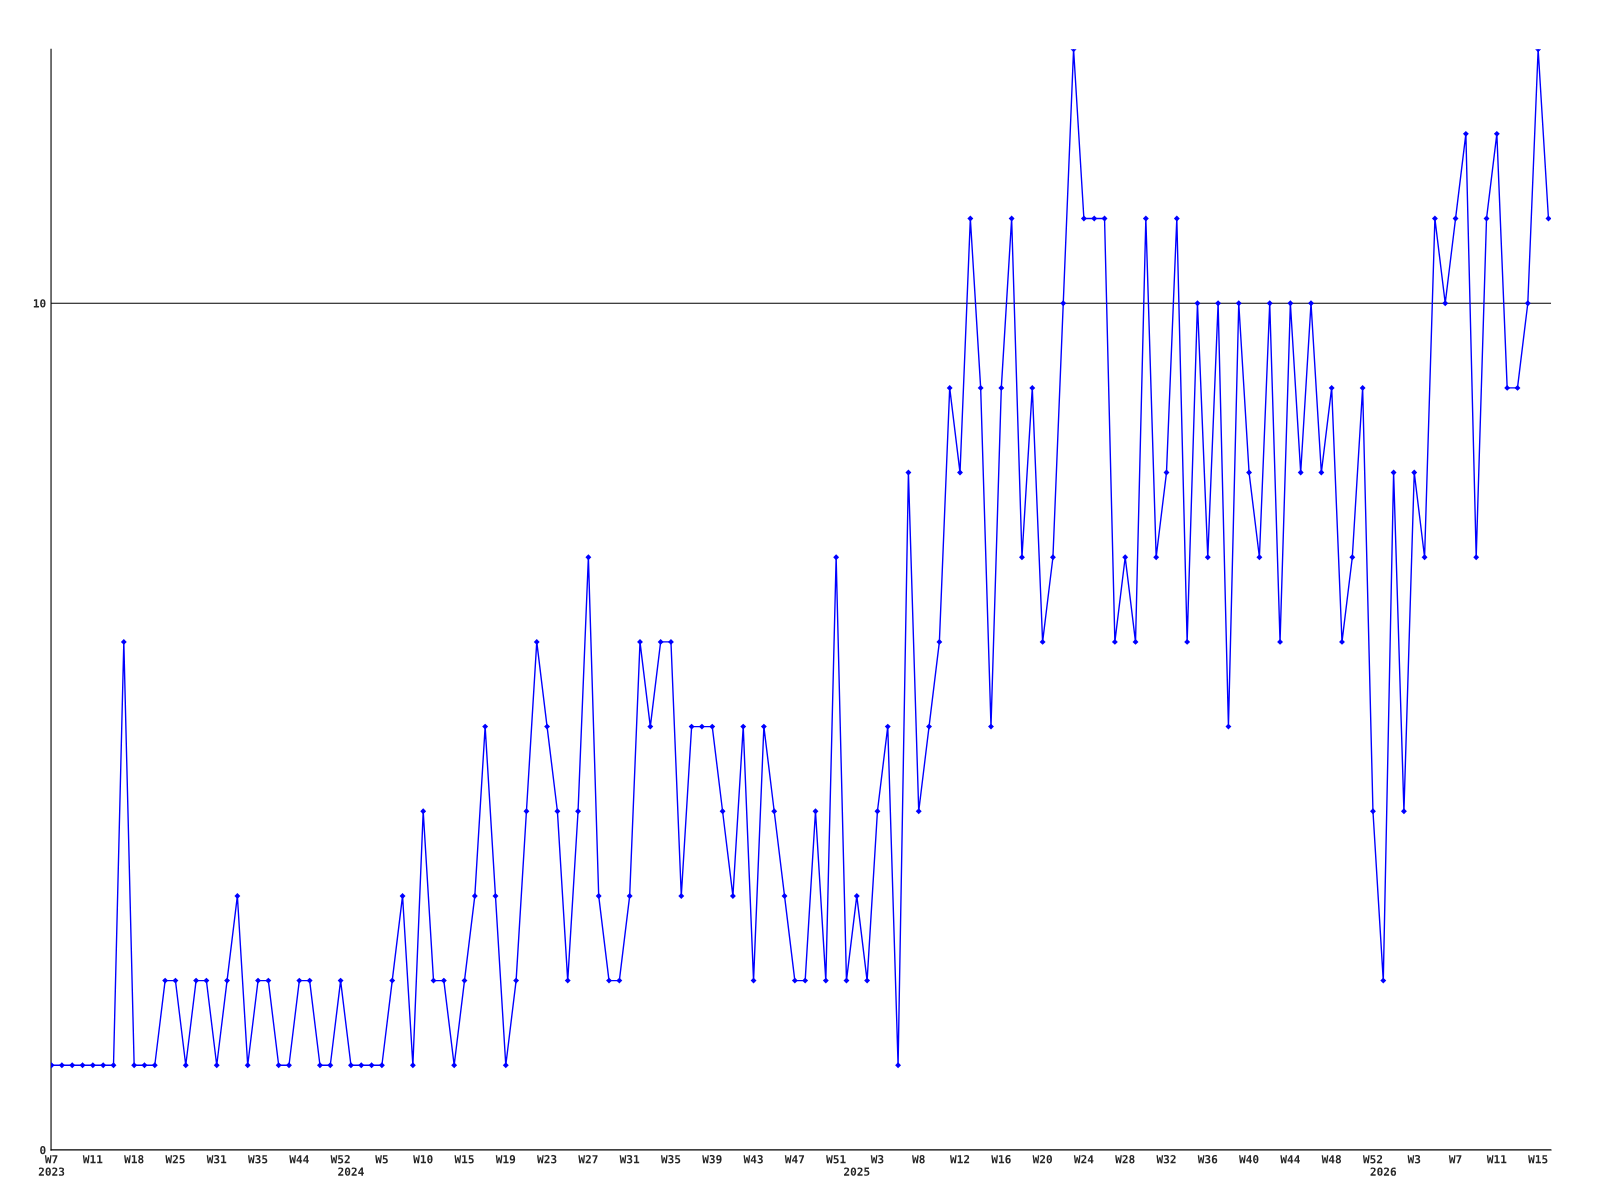 This screenshot has height=1200, width=1600. I want to click on x-tick-label: W28, so click(1125, 1159).